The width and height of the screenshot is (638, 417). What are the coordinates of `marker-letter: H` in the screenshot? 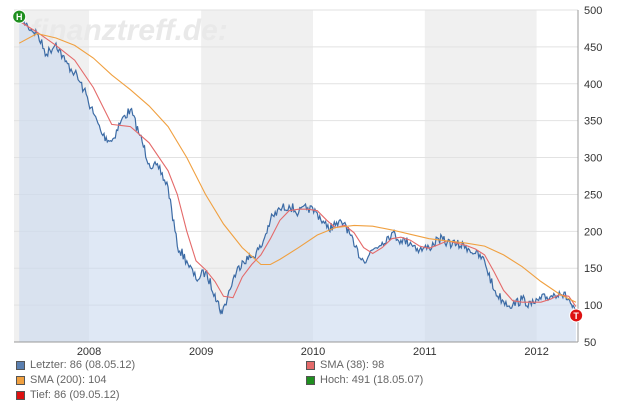 It's located at (19, 17).